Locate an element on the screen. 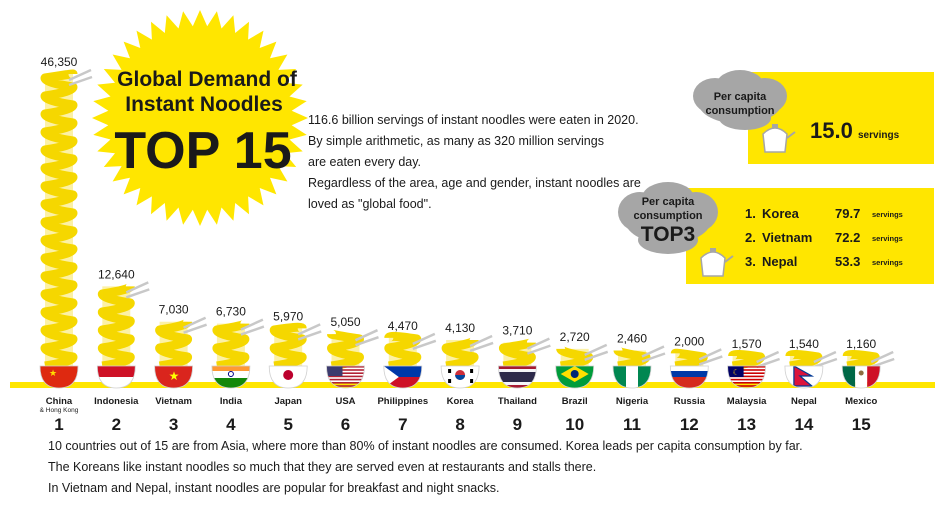  top3-rank-2: 2. is located at coordinates (750, 237).